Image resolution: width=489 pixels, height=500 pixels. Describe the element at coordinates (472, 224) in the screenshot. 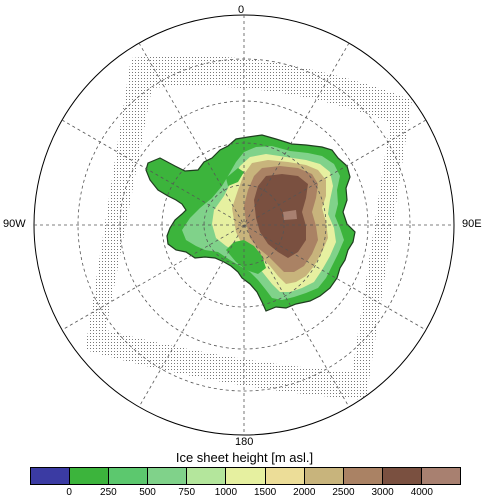

I see `longitude-label-90e: 90E` at that location.